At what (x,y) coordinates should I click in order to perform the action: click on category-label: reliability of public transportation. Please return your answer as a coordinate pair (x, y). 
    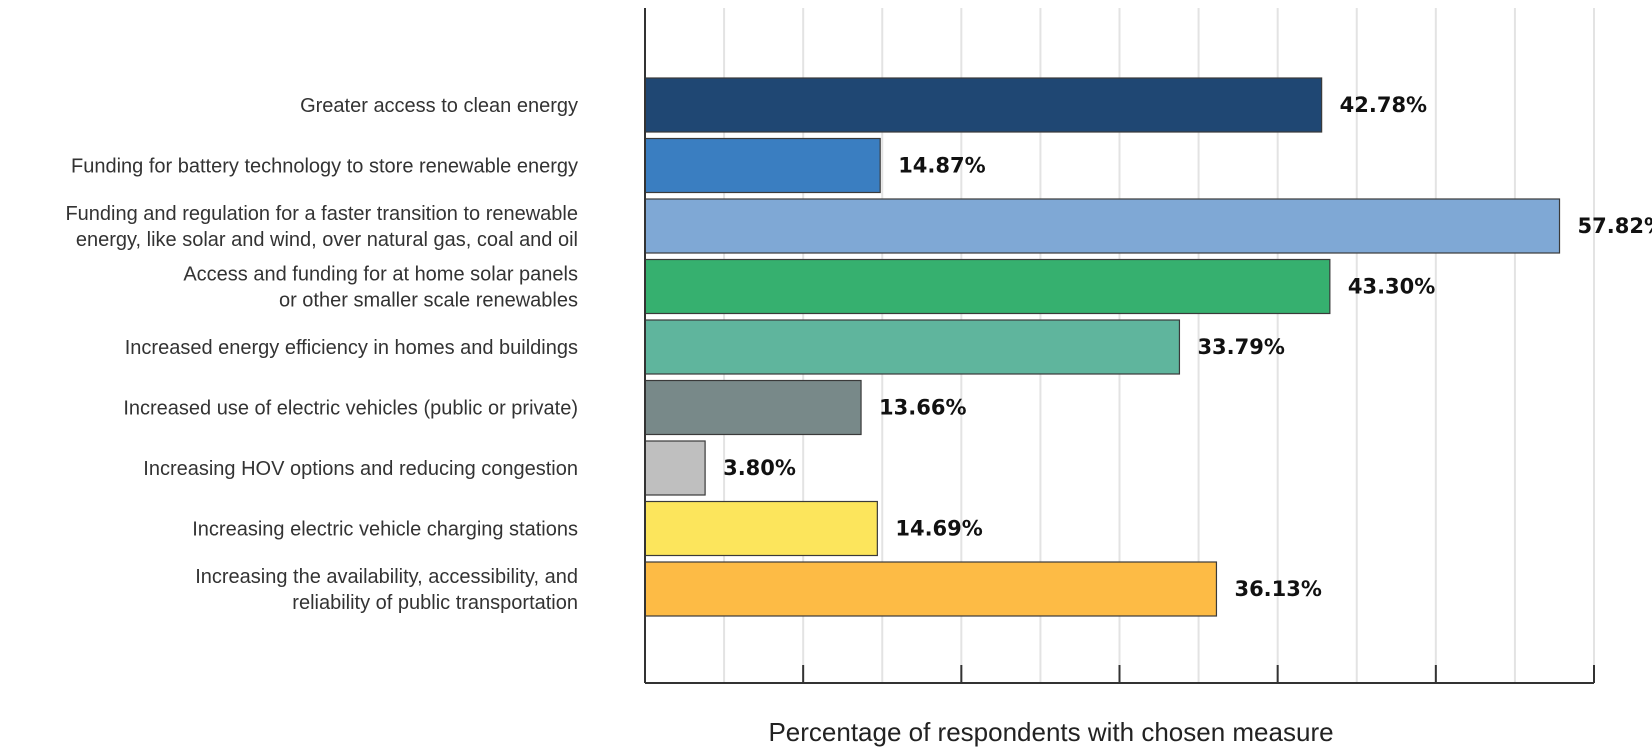
    Looking at the image, I should click on (435, 603).